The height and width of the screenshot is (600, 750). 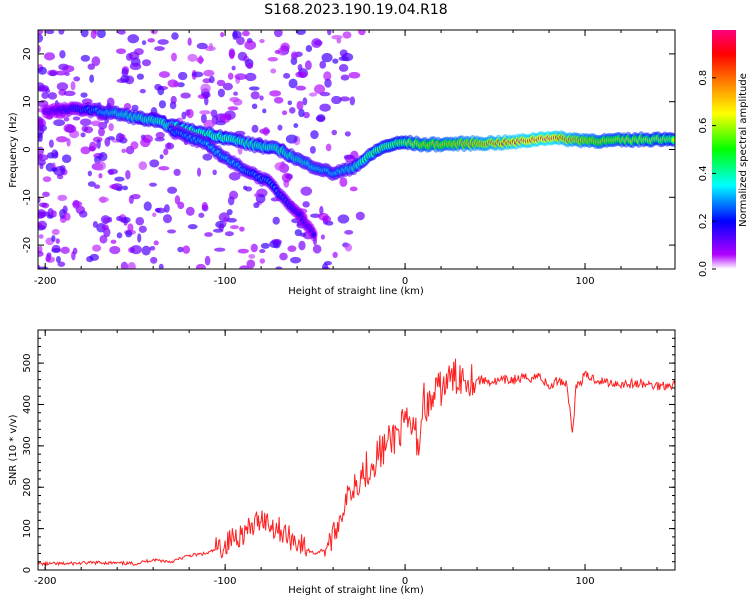 I want to click on chart-title: S168.2023.190.19.04.R18, so click(x=355, y=10).